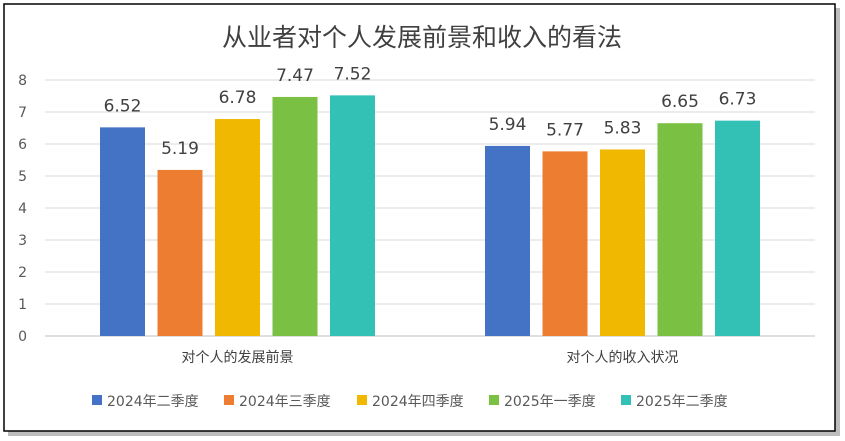 The height and width of the screenshot is (441, 845). What do you see at coordinates (180, 149) in the screenshot?
I see `data-label: 5.19` at bounding box center [180, 149].